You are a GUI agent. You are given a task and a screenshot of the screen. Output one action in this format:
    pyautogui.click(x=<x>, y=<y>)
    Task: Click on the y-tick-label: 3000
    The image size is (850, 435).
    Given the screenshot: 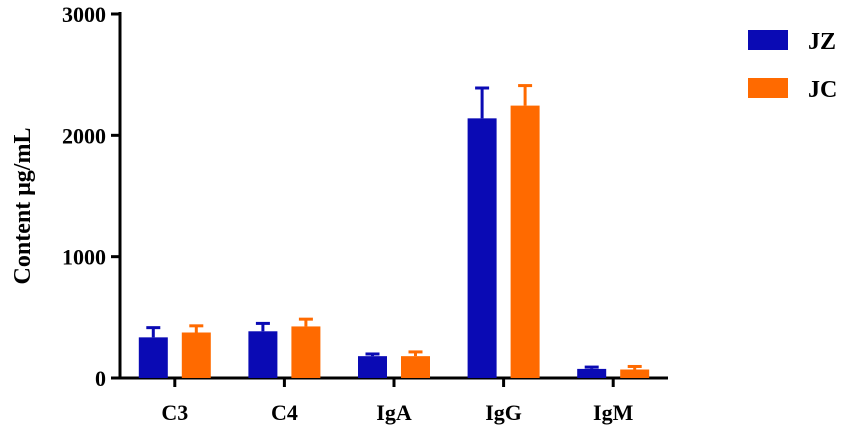 What is the action you would take?
    pyautogui.click(x=84, y=14)
    